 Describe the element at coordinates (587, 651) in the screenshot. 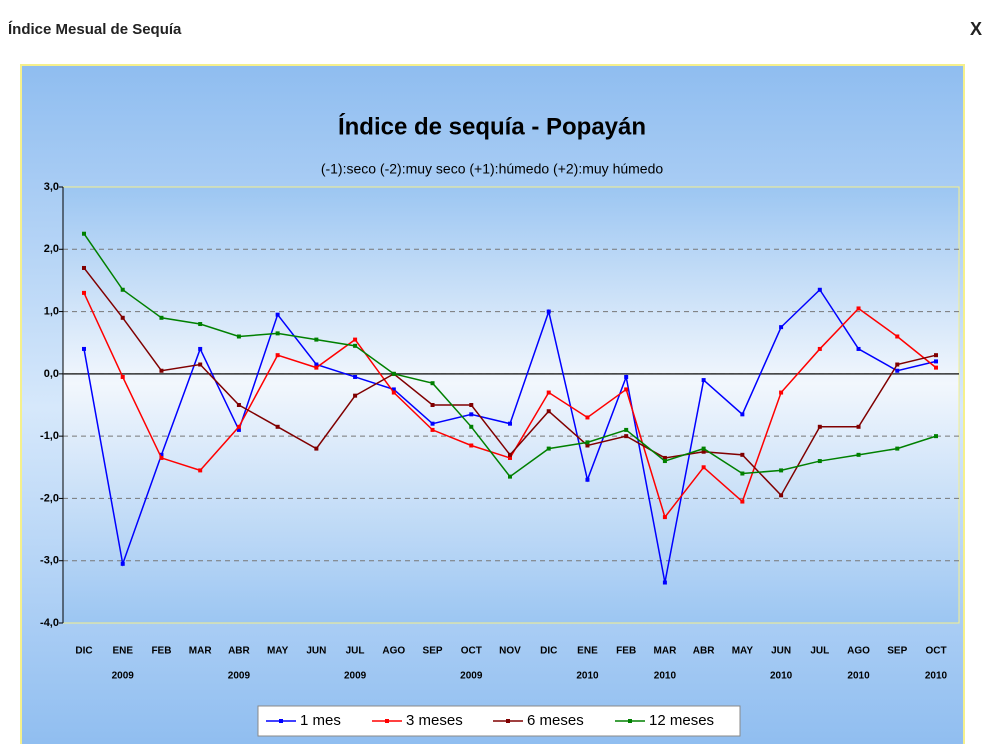

I see `x-tick-label: ENE` at that location.